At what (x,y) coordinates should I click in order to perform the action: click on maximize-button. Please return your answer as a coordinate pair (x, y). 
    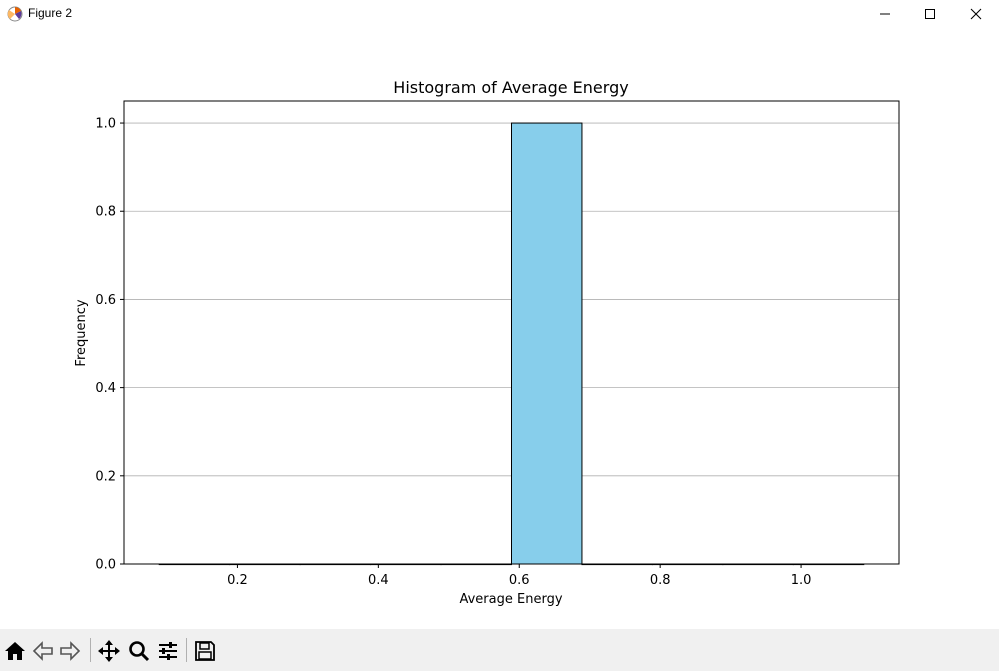
    Looking at the image, I should click on (930, 14).